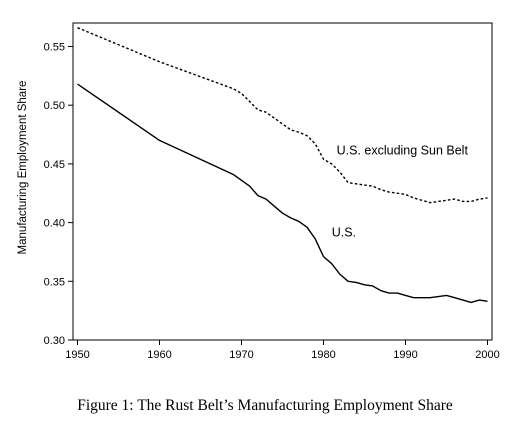 The height and width of the screenshot is (430, 530). I want to click on x-tick-label: 1970, so click(241, 355).